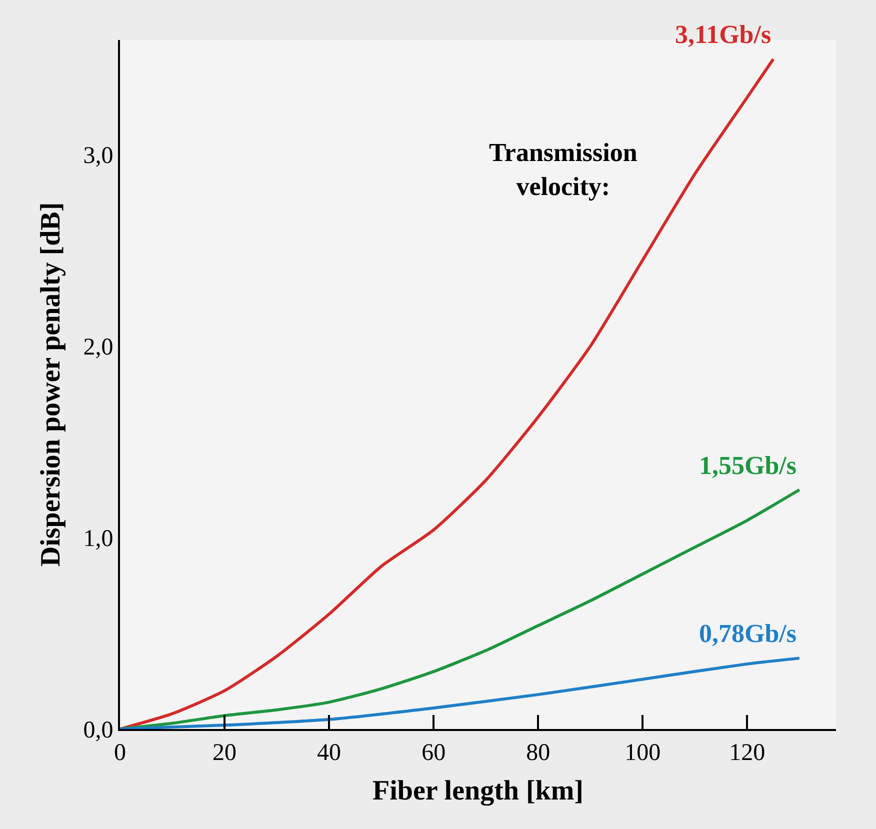 The width and height of the screenshot is (876, 829). I want to click on x-tick-label: 60, so click(434, 753).